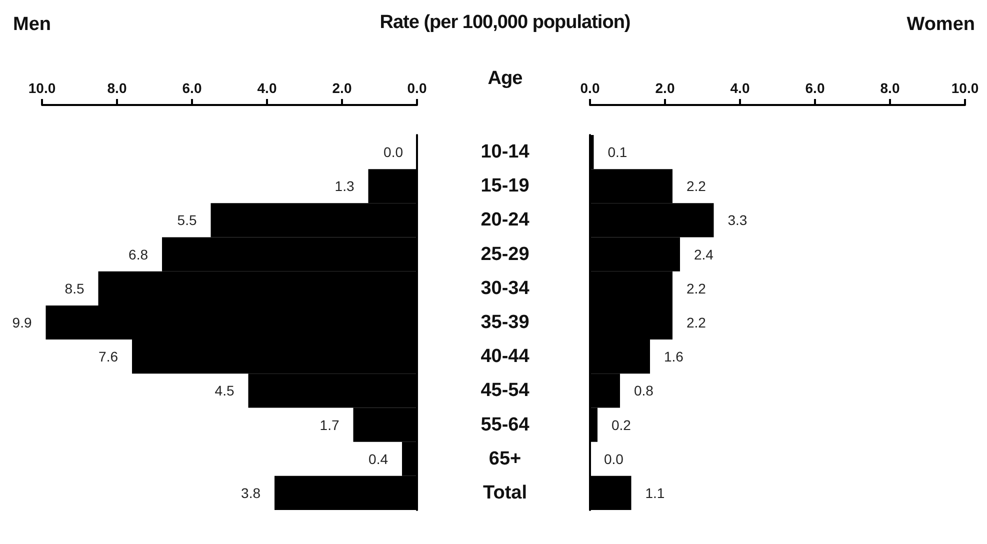 Image resolution: width=987 pixels, height=544 pixels. Describe the element at coordinates (618, 152) in the screenshot. I see `data-label: 0.1` at that location.